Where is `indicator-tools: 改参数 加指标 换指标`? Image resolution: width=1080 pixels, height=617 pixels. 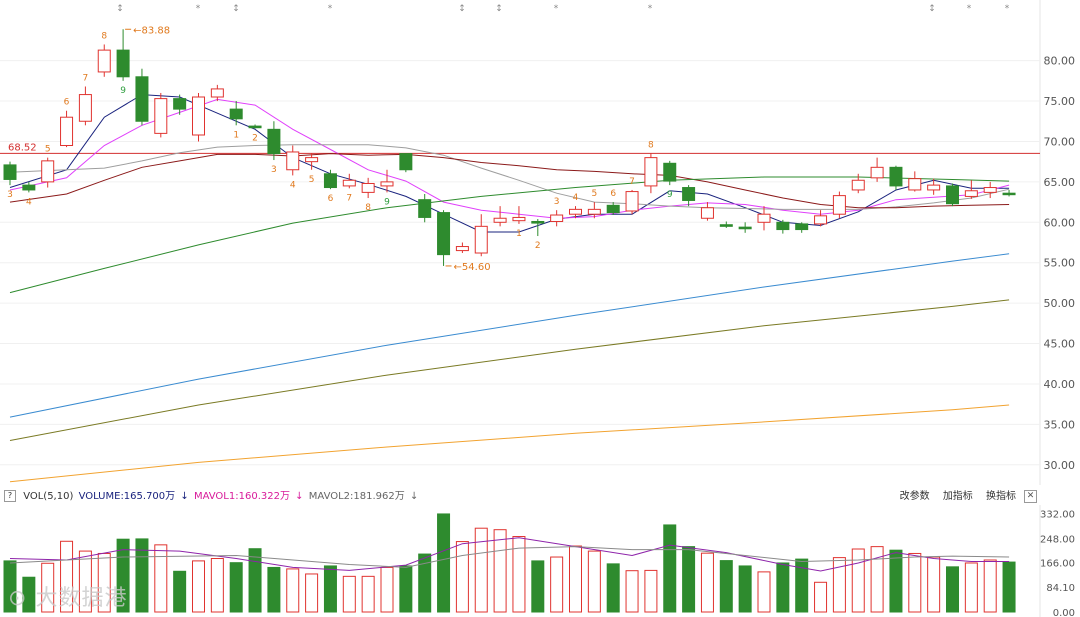
indicator-tools: 改参数 加指标 换指标 is located at coordinates (955, 496).